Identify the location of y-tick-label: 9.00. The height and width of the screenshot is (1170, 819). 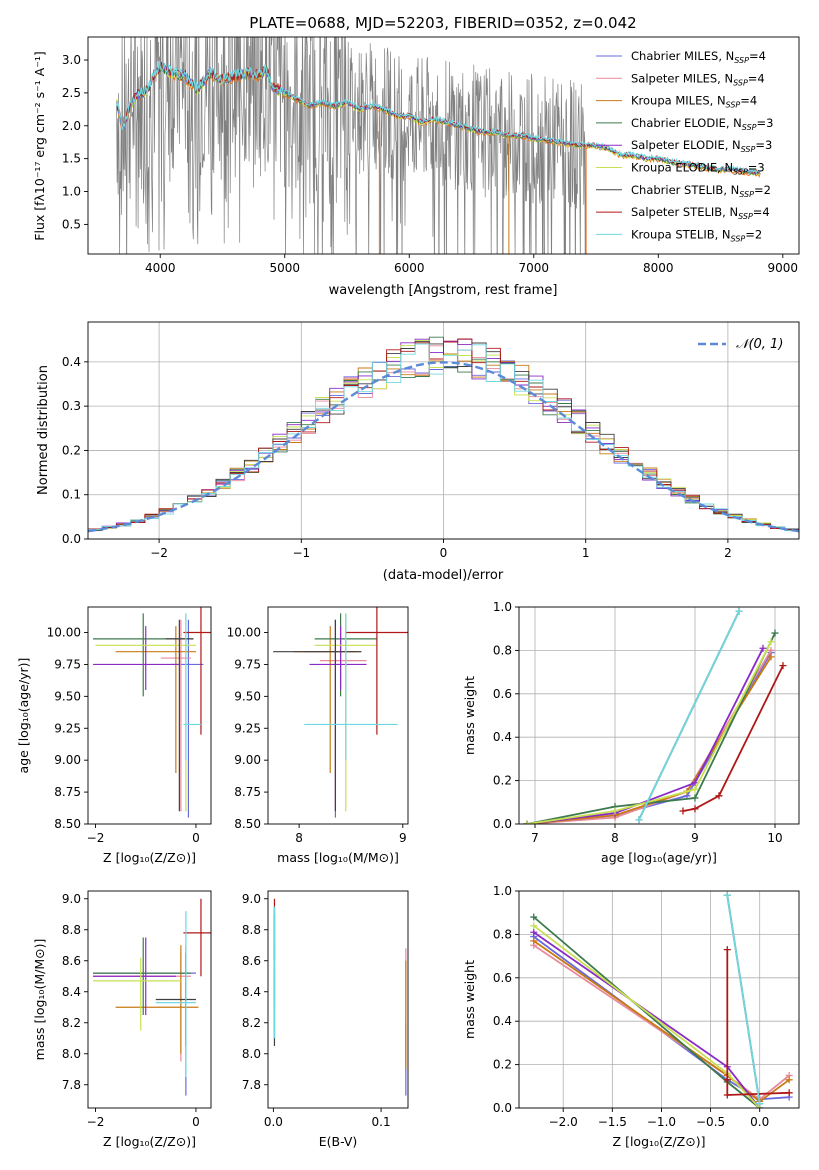
(67, 760).